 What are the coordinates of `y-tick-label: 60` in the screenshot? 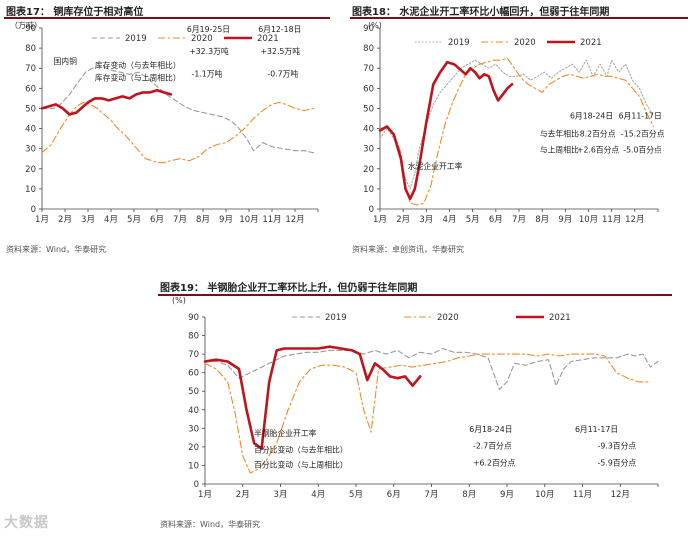 It's located at (368, 89).